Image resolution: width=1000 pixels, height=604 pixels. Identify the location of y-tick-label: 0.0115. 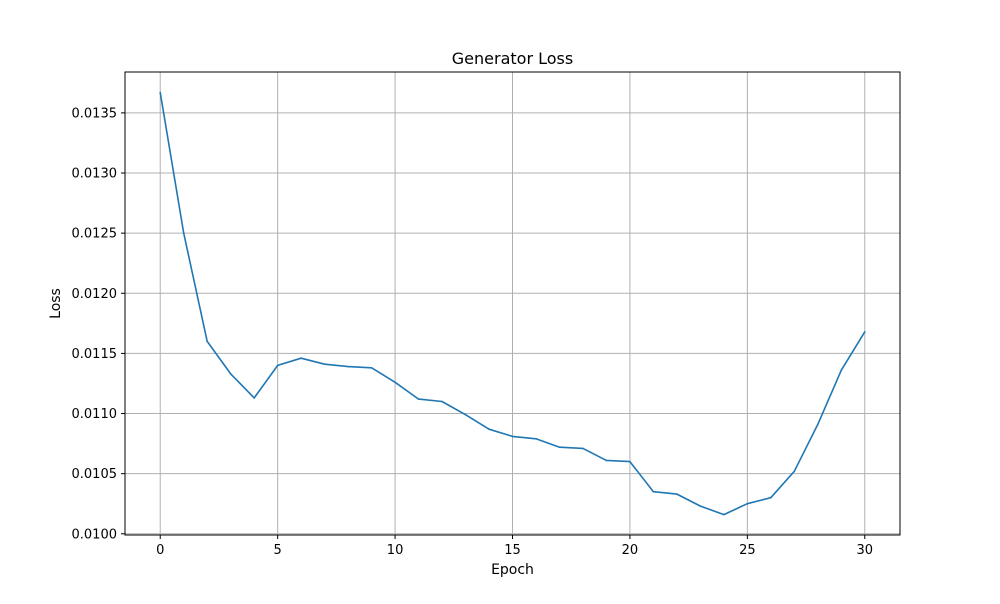
(95, 354).